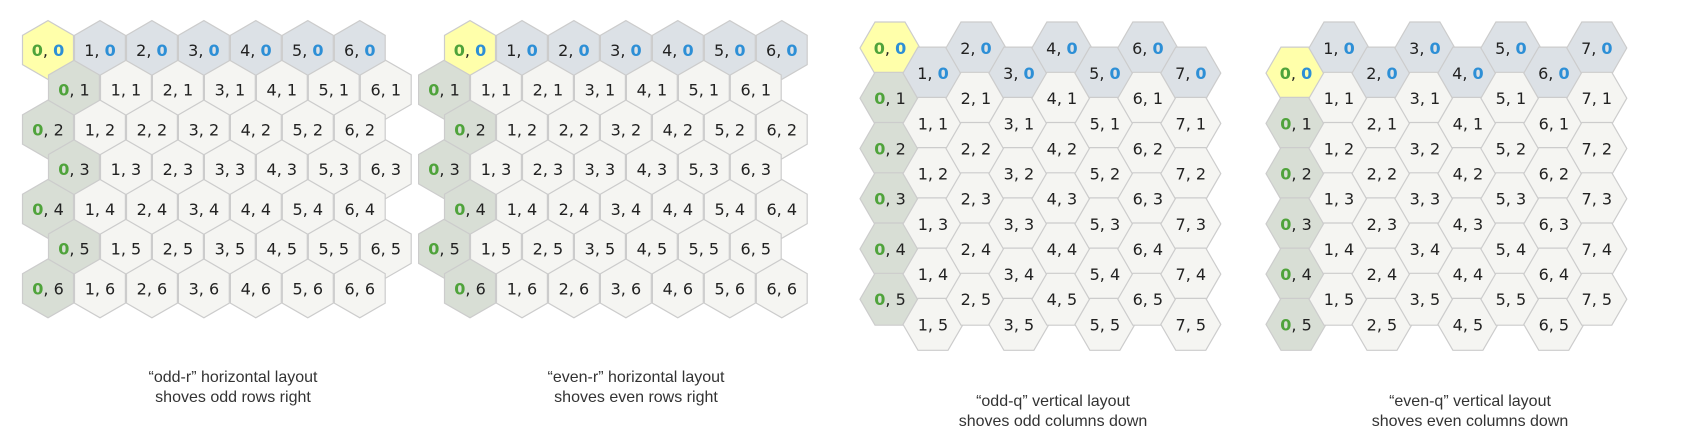  Describe the element at coordinates (1296, 224) in the screenshot. I see `hex-coord-label: 0, 3` at that location.